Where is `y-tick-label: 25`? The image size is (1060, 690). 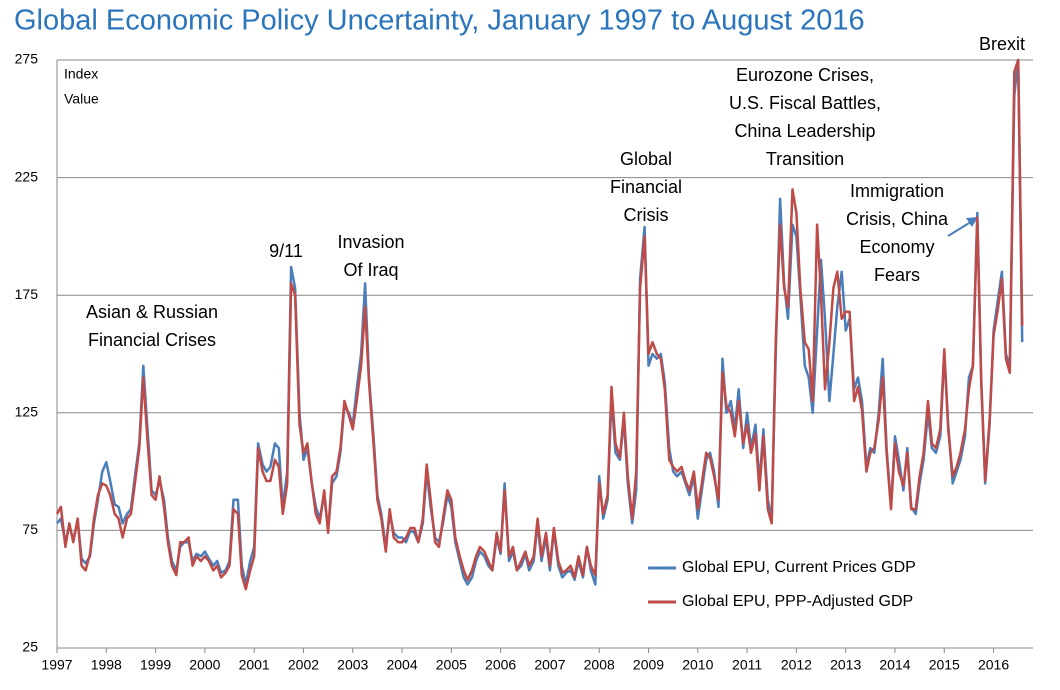
y-tick-label: 25 is located at coordinates (30, 647).